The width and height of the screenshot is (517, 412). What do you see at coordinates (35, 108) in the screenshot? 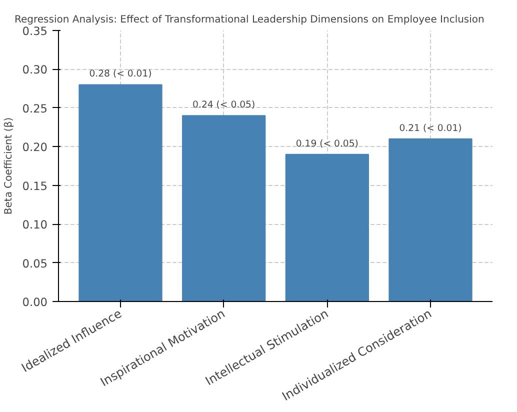
I see `y-tick-label: 0.25` at bounding box center [35, 108].